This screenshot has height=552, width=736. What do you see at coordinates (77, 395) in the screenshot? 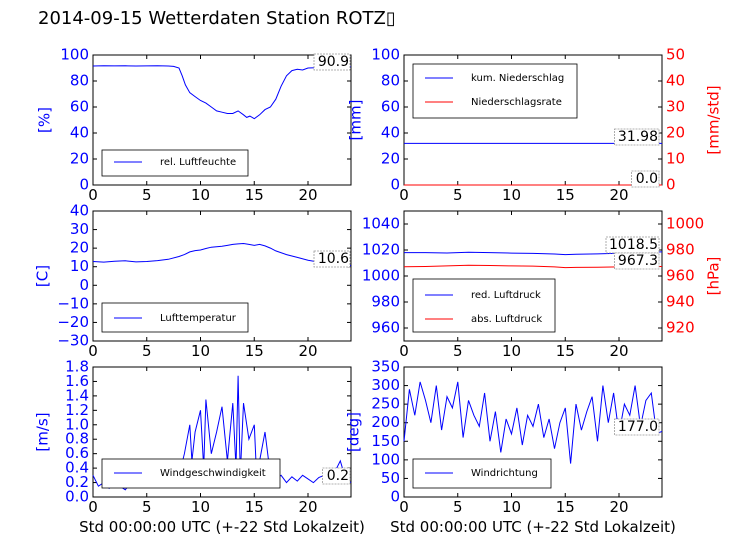
I see `wind_speed-ytick-label: 1.4` at bounding box center [77, 395].